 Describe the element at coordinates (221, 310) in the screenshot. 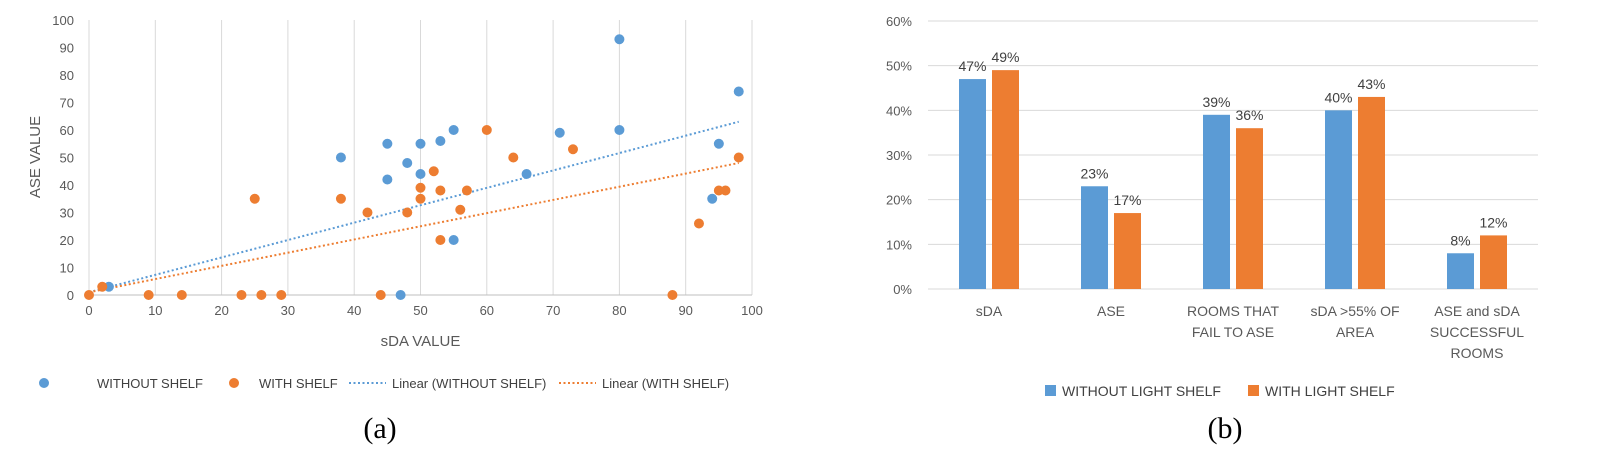

I see `scatter-x-tick-label: 20` at that location.